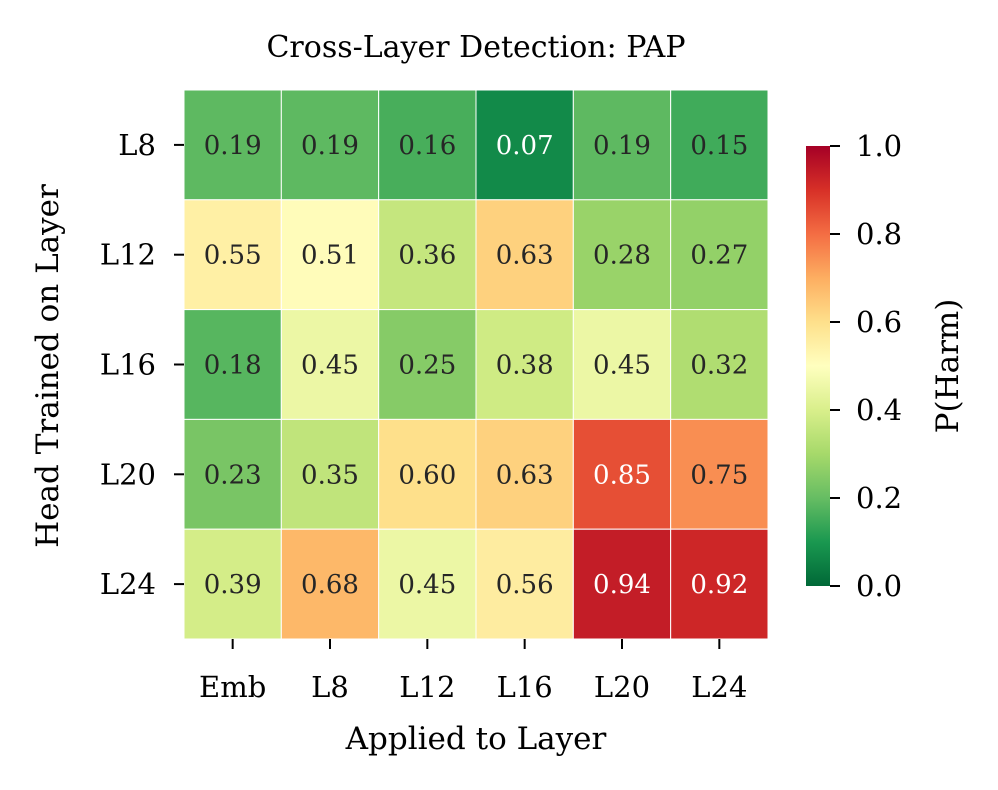  What do you see at coordinates (879, 234) in the screenshot?
I see `colorbar-tick-label: 0.8` at bounding box center [879, 234].